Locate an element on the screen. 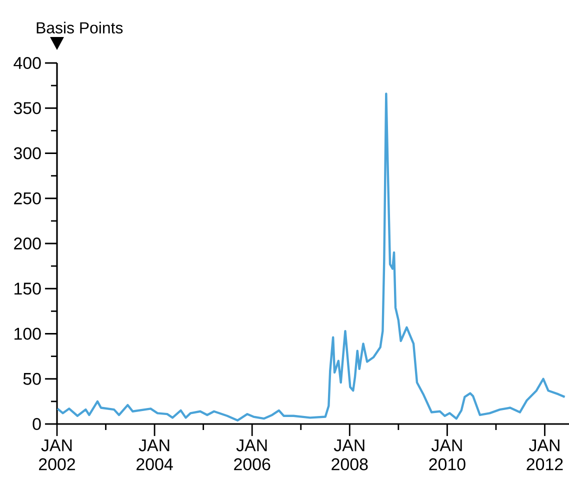 The width and height of the screenshot is (569, 490). x-tick-label: JAN 2002 is located at coordinates (57, 455).